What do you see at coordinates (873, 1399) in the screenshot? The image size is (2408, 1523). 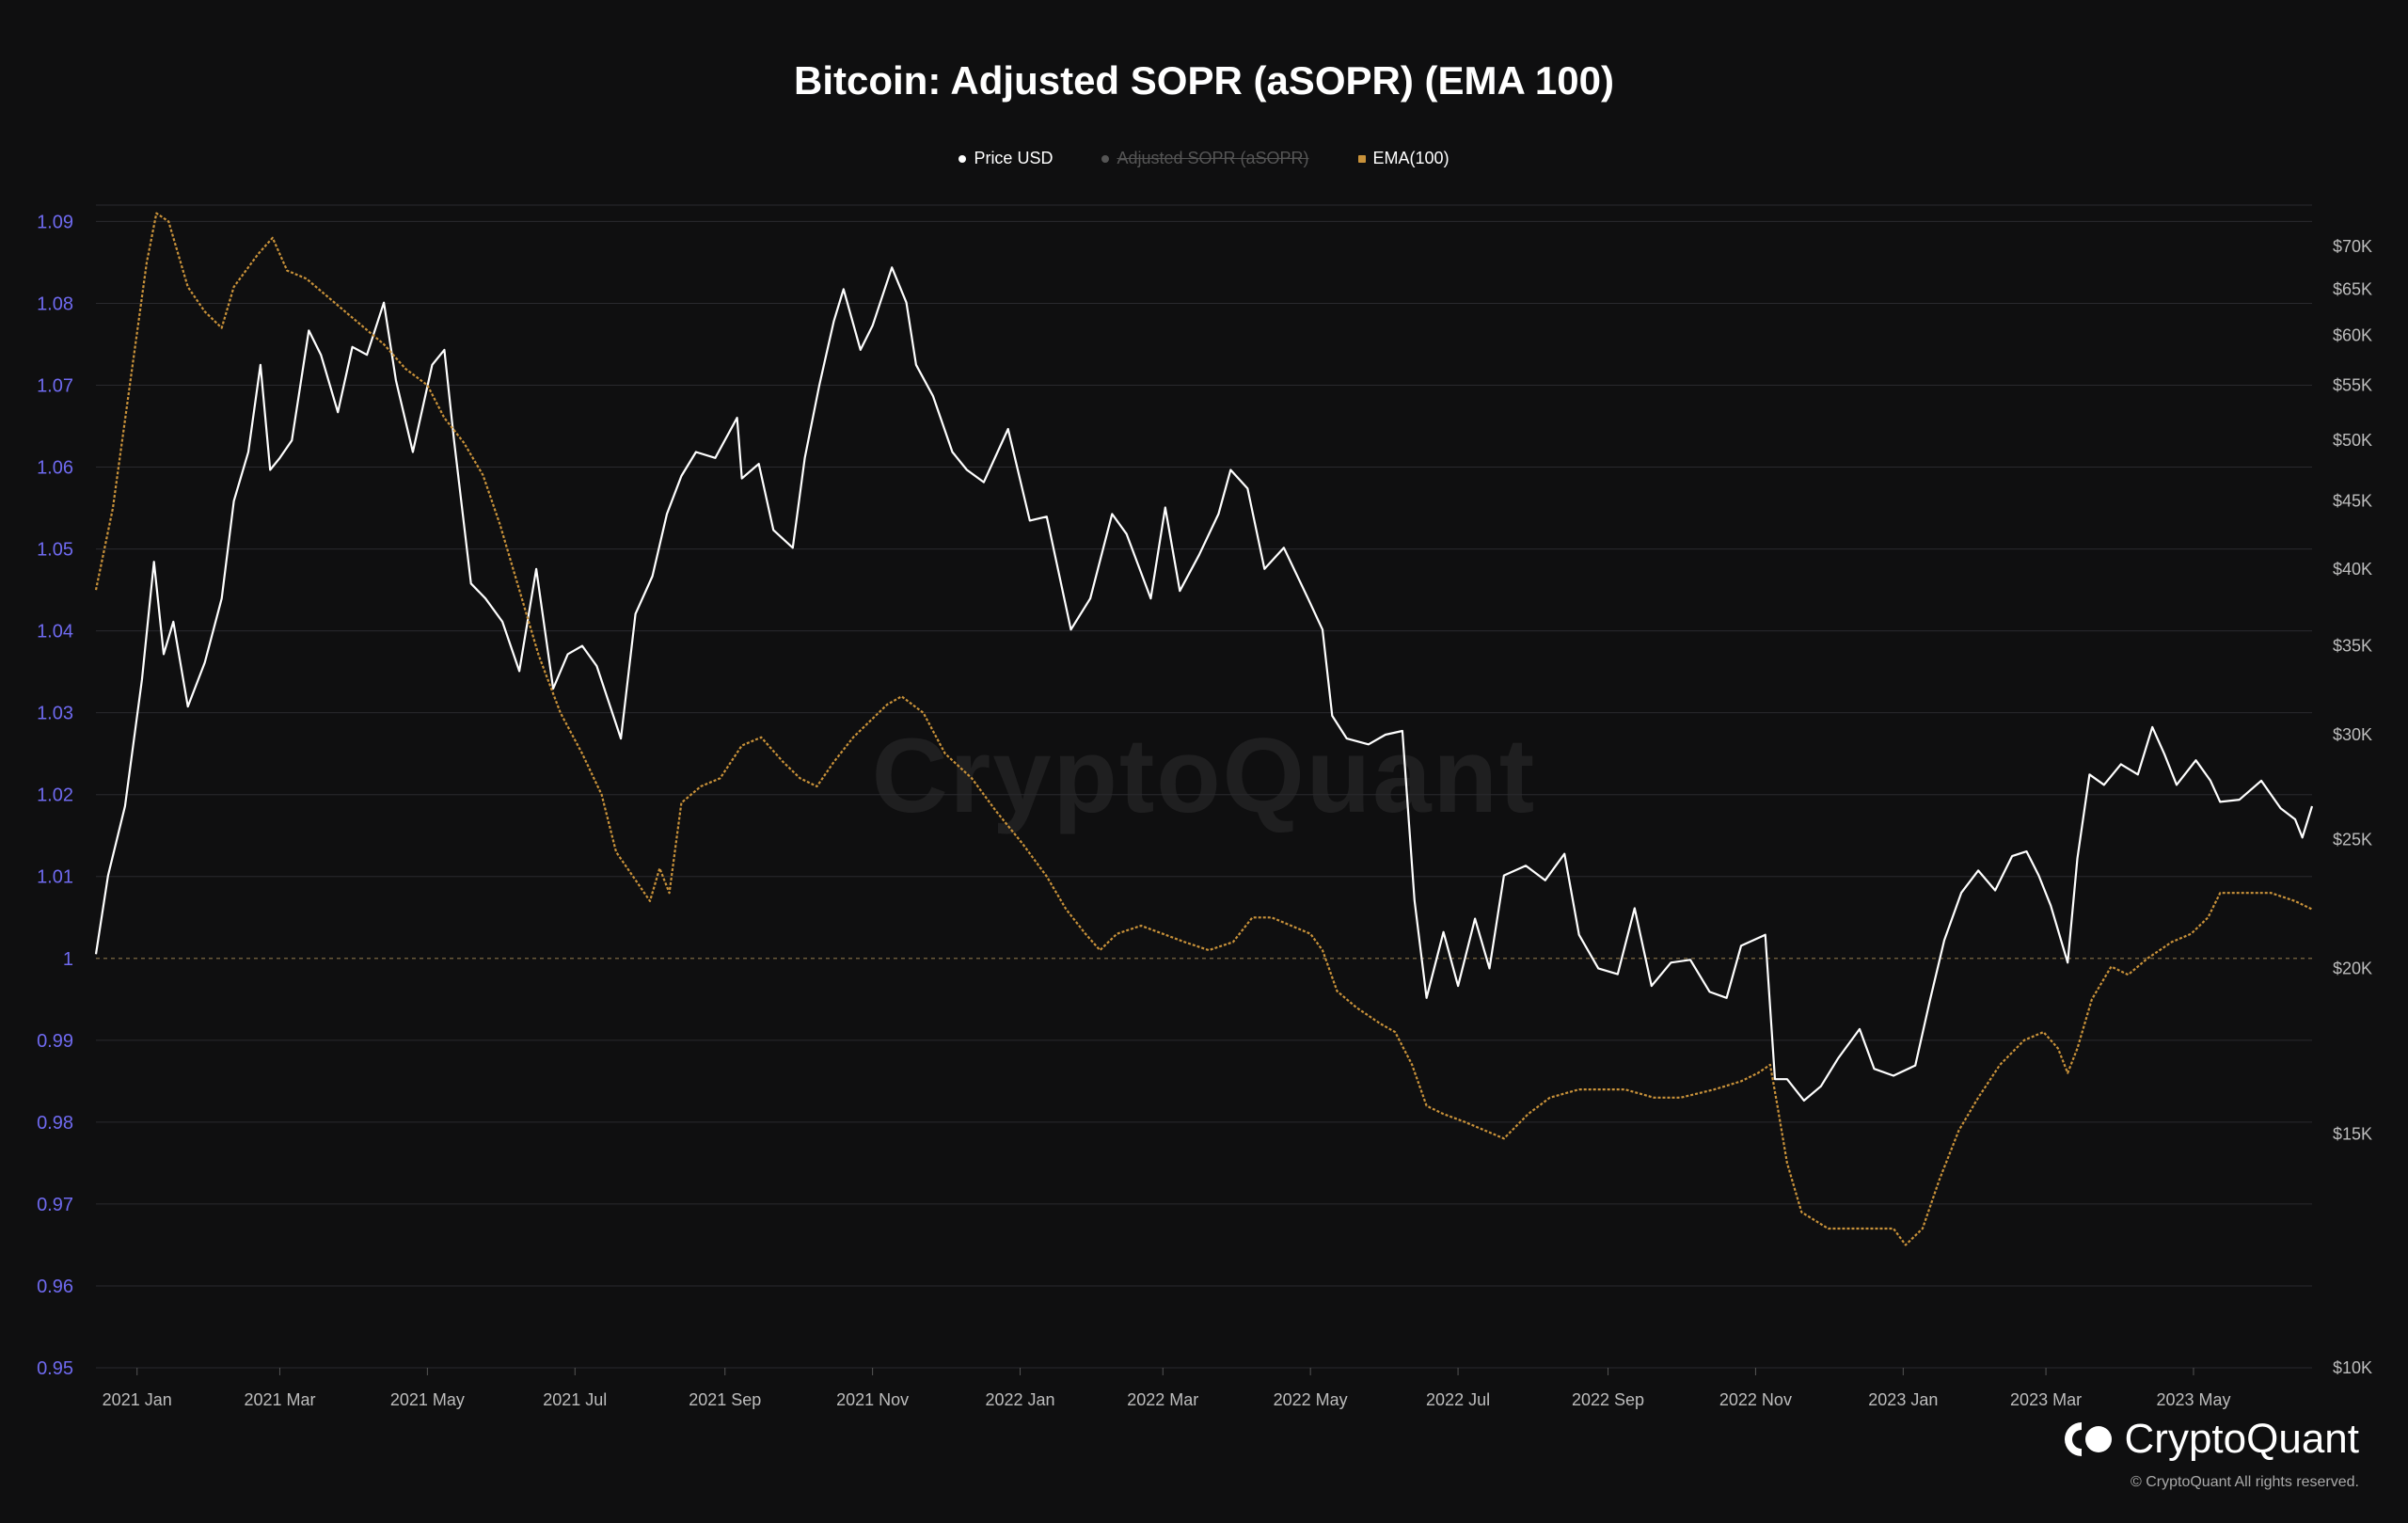 I see `x-tick-label: 2021 Nov` at bounding box center [873, 1399].